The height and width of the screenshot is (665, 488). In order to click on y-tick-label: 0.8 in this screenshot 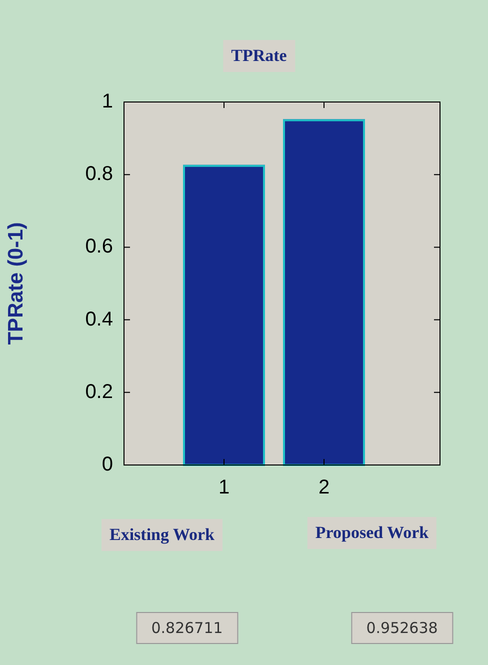, I will do `click(99, 174)`.